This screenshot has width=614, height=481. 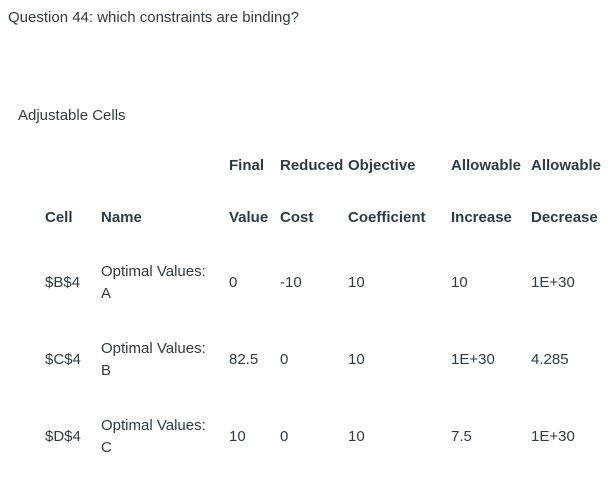 I want to click on cell-ref: $D$4, so click(x=63, y=436).